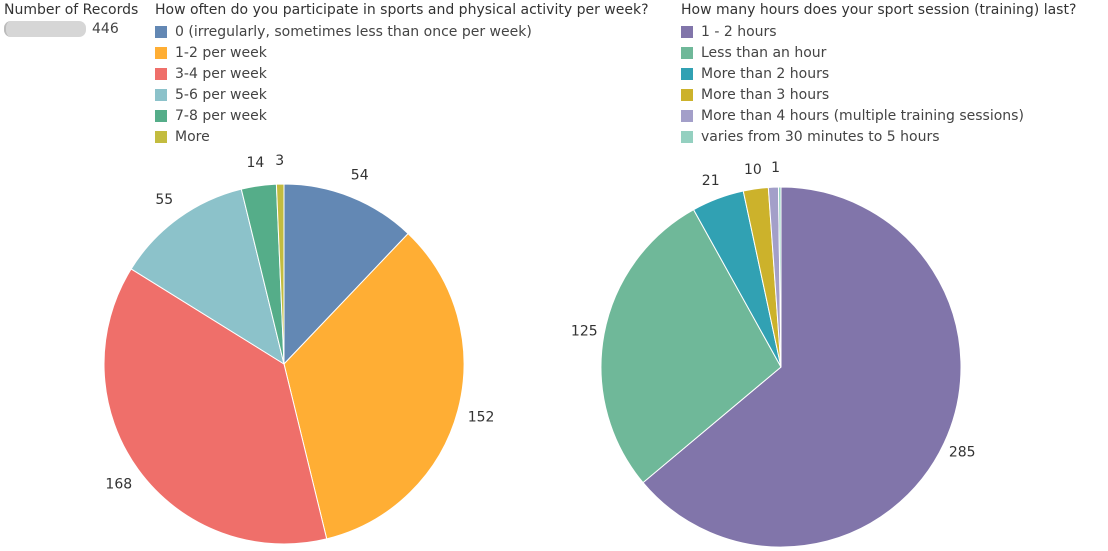  I want to click on legend-item: 3-4 per week, so click(402, 73).